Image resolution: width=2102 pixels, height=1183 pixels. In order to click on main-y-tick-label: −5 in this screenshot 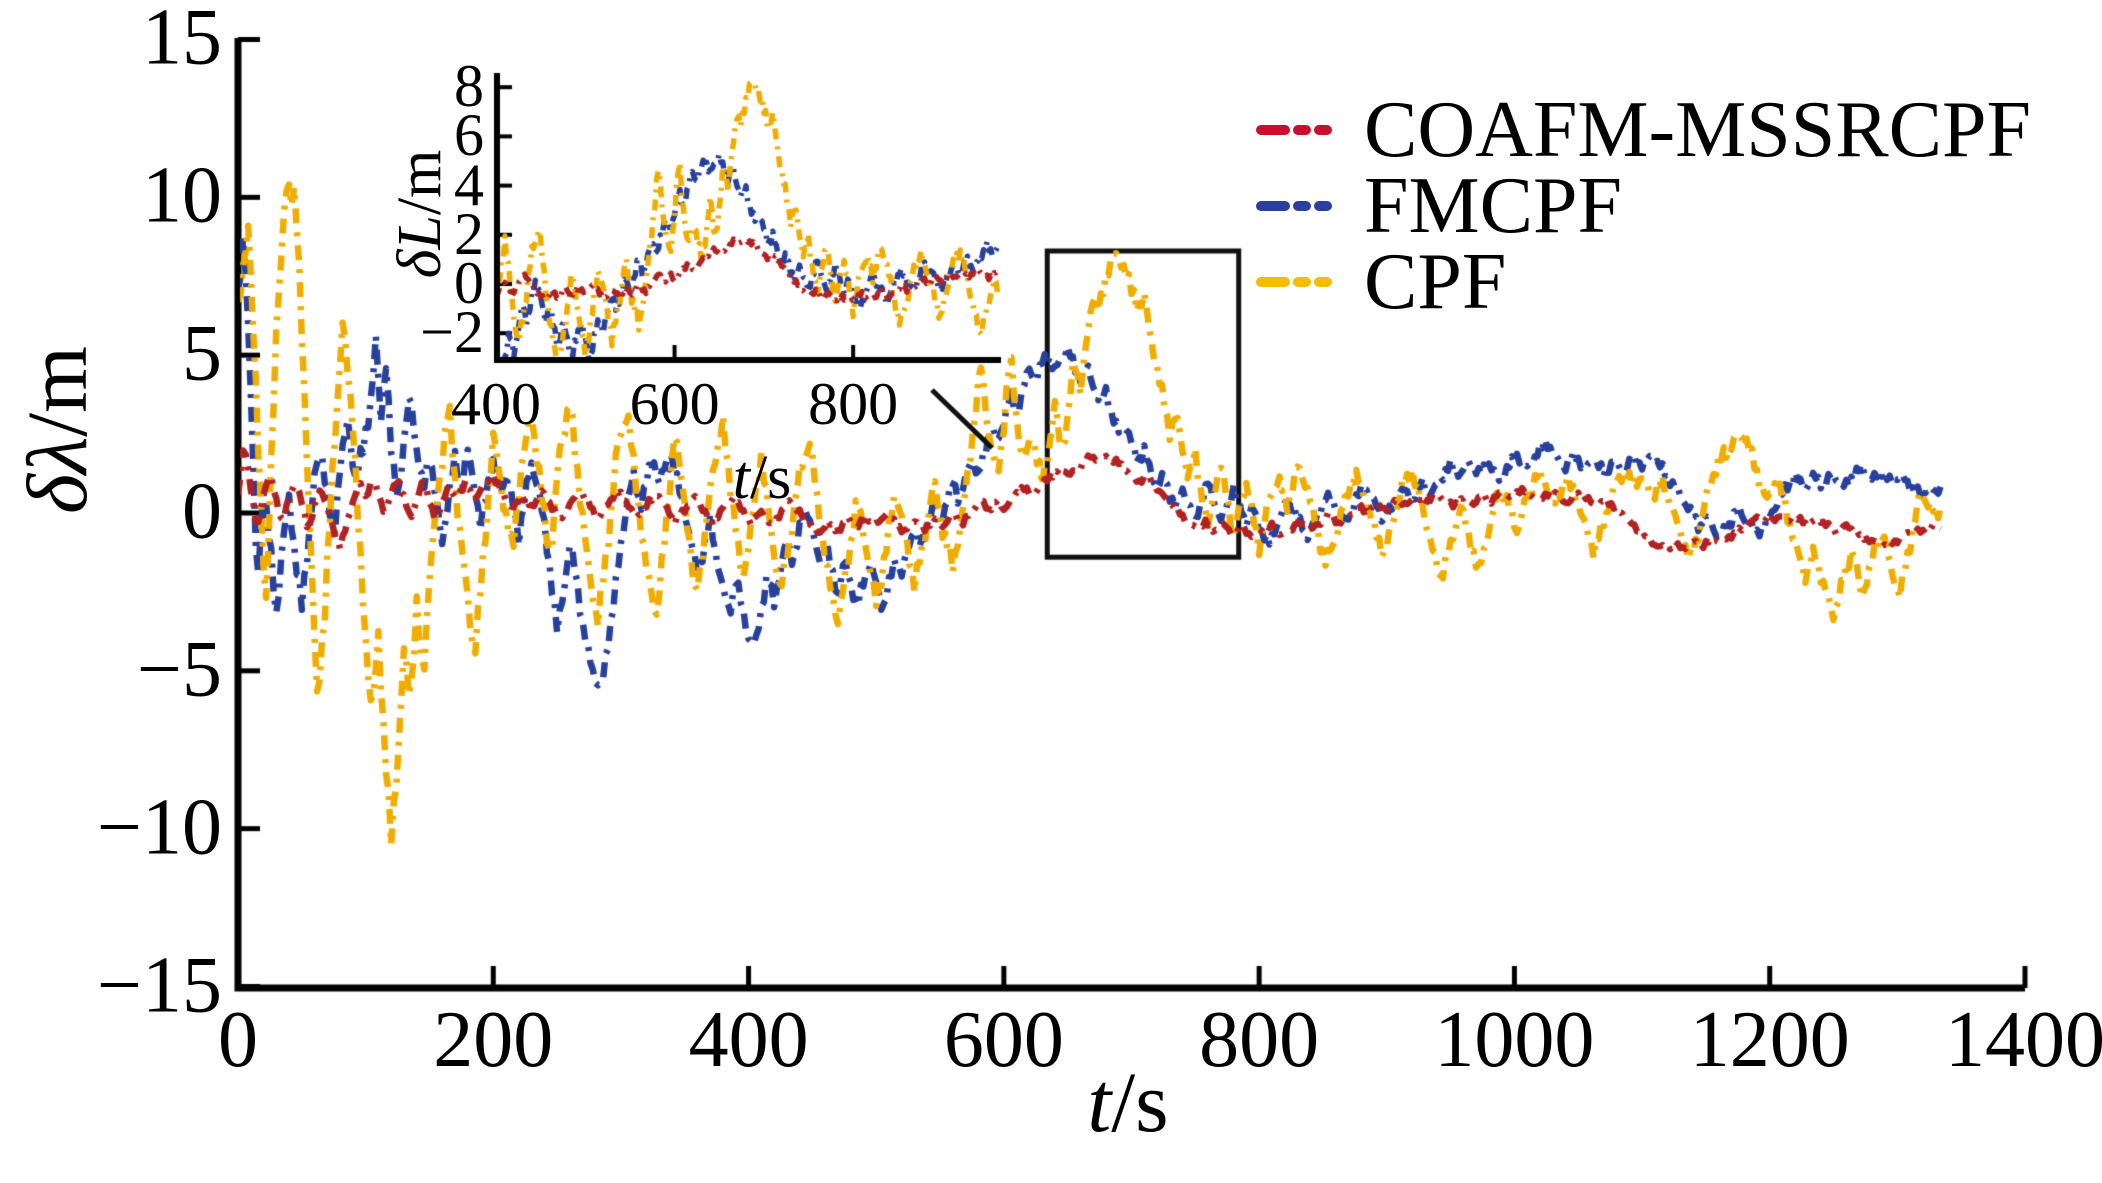, I will do `click(179, 669)`.